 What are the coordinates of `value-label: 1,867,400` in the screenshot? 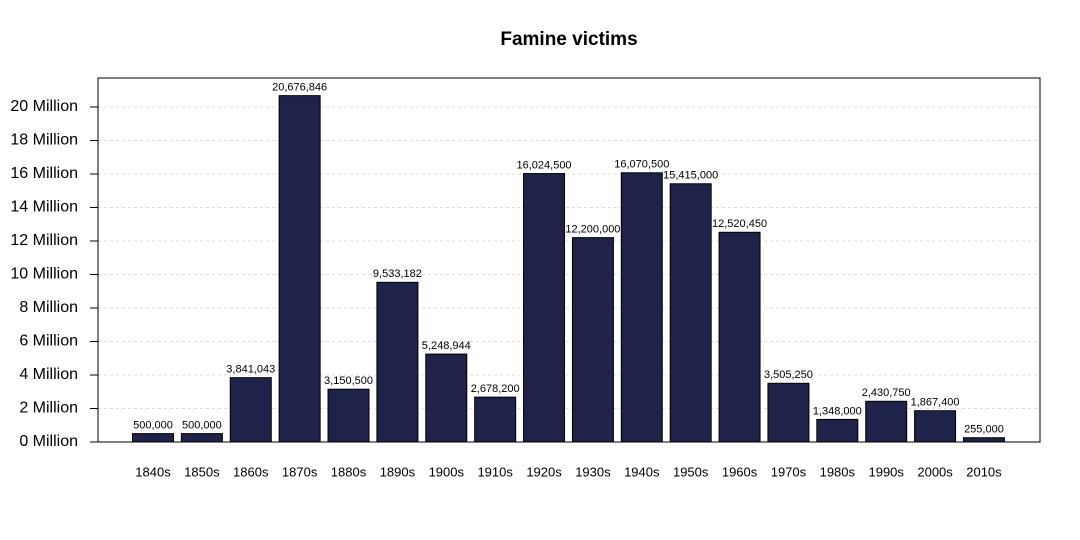 It's located at (935, 403).